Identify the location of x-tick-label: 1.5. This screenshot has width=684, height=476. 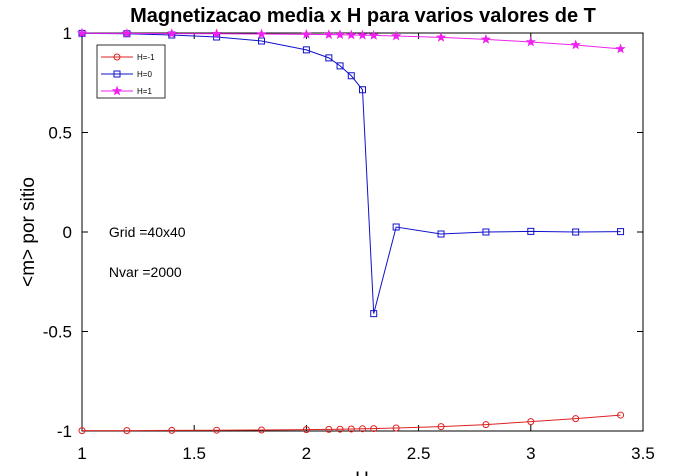
(194, 453).